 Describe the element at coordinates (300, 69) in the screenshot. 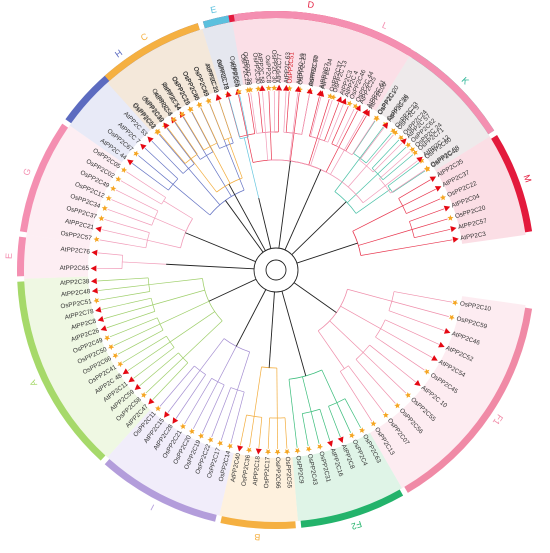

I see `leaf-label: AtPP2C 19` at that location.